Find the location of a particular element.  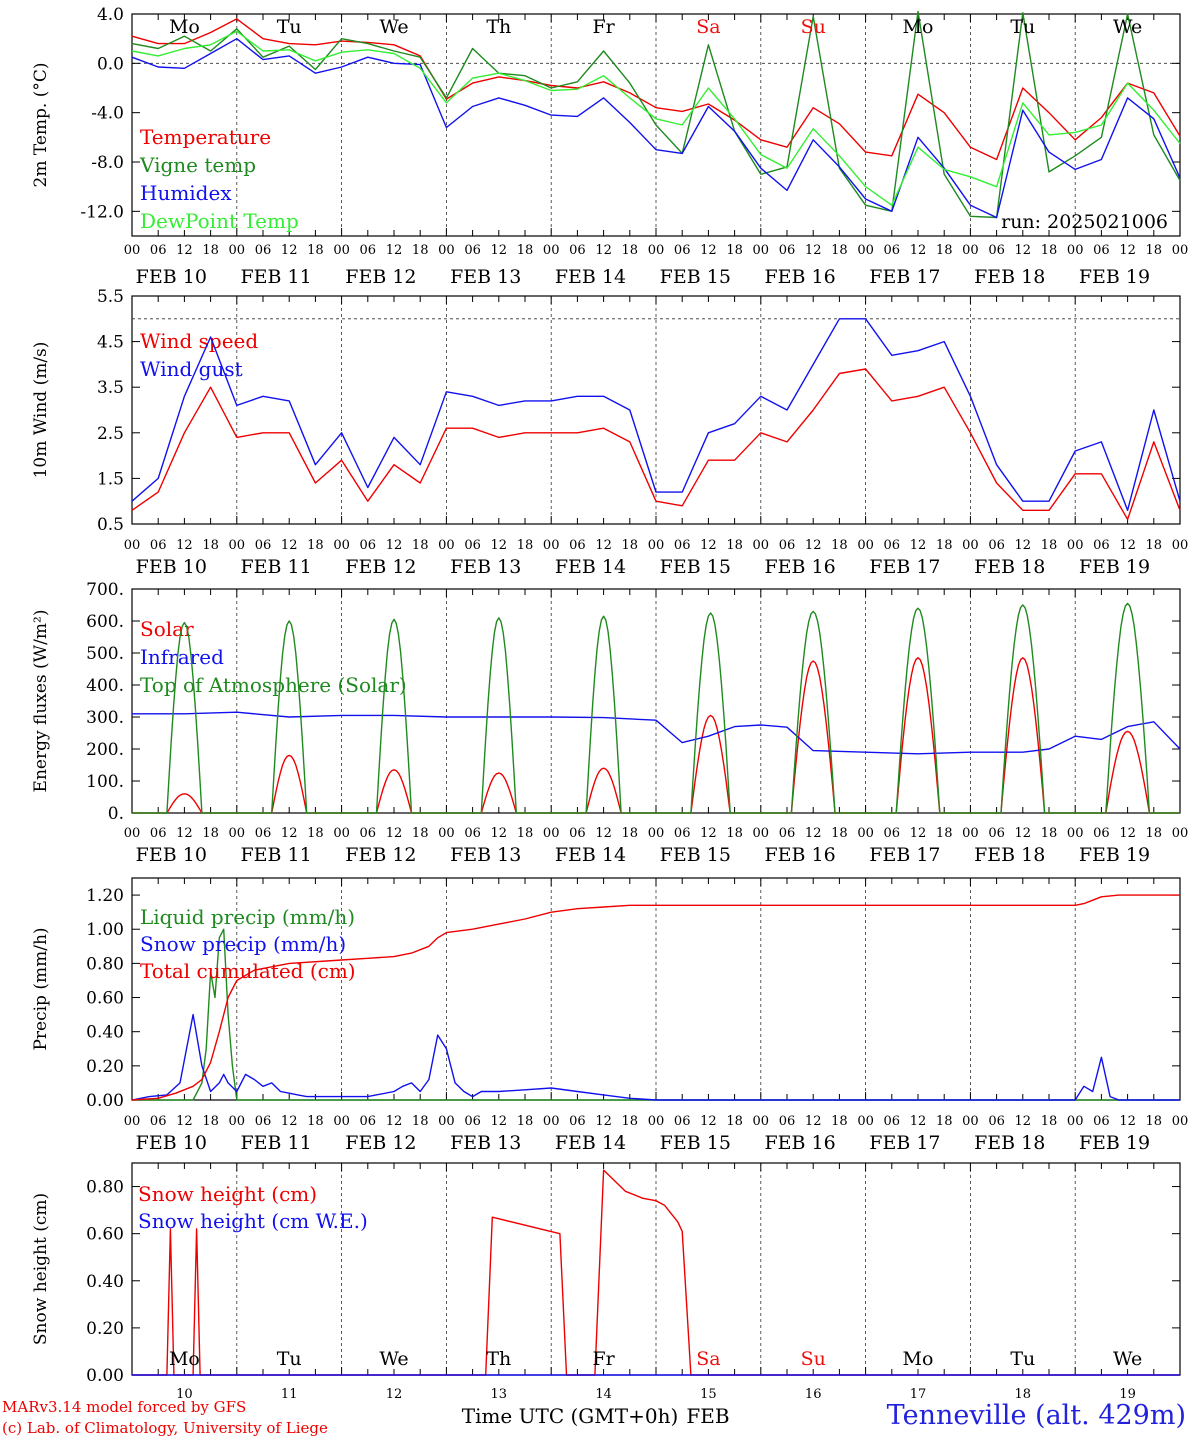

day-number-label: 14 is located at coordinates (603, 1394).